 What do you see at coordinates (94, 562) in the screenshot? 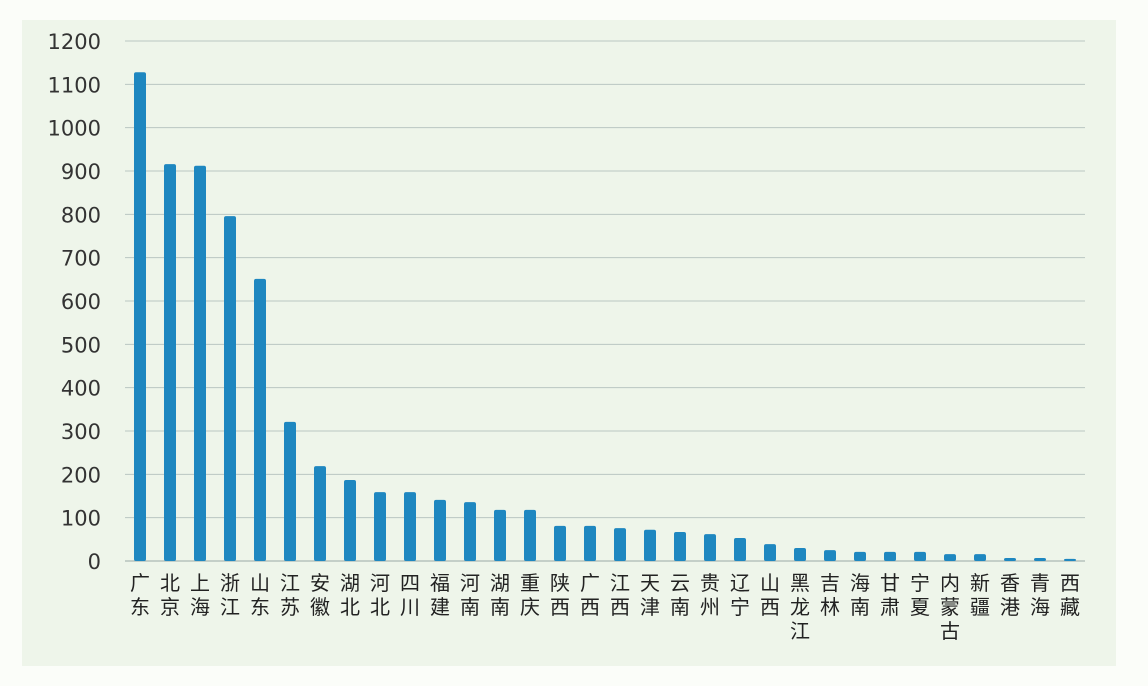
I see `y-tick-label: 0` at bounding box center [94, 562].